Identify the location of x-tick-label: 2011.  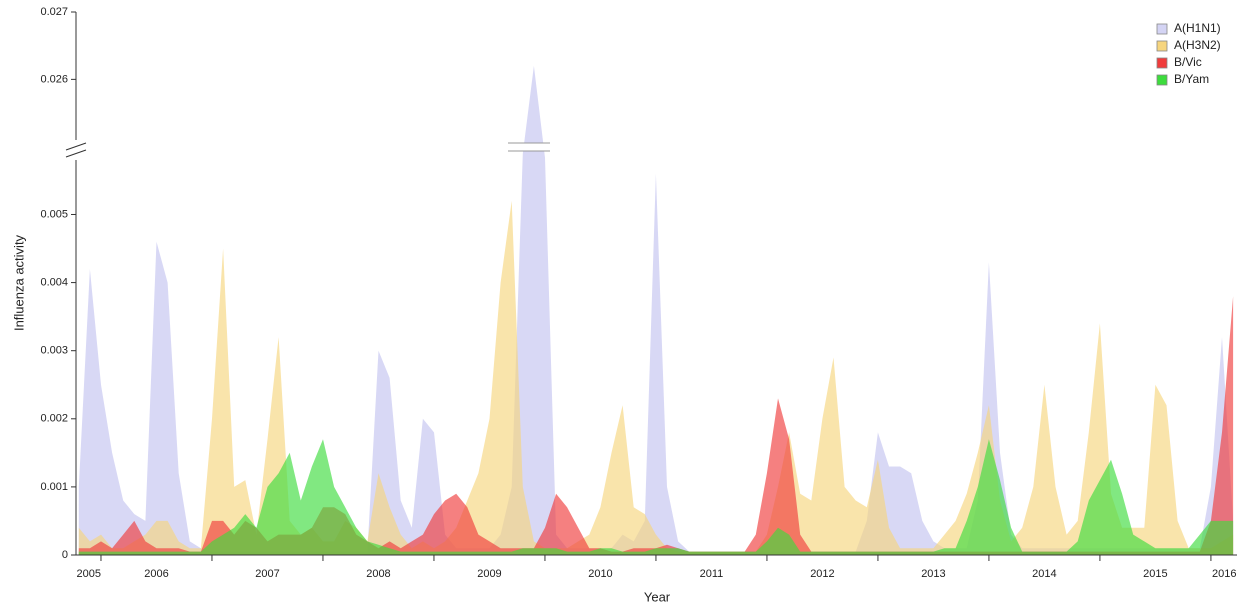
(712, 574).